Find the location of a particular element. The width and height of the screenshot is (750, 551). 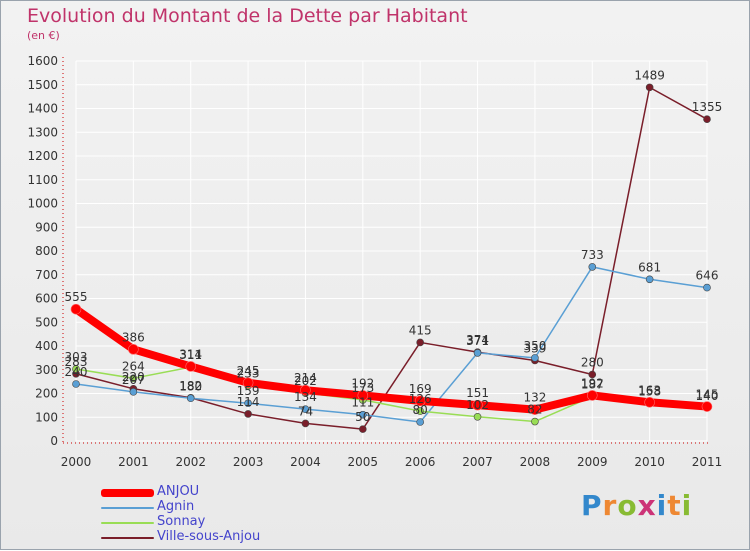

y-tick-label: 500 is located at coordinates (46, 322).